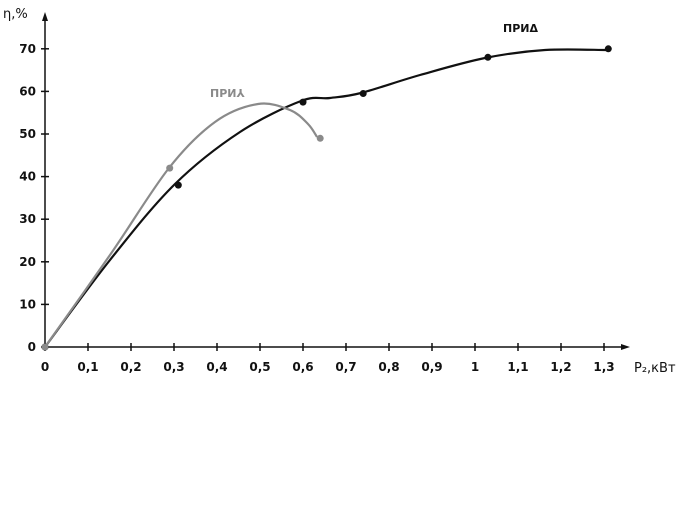 Image resolution: width=685 pixels, height=509 pixels. What do you see at coordinates (45, 367) in the screenshot?
I see `x-tick-label: 0` at bounding box center [45, 367].